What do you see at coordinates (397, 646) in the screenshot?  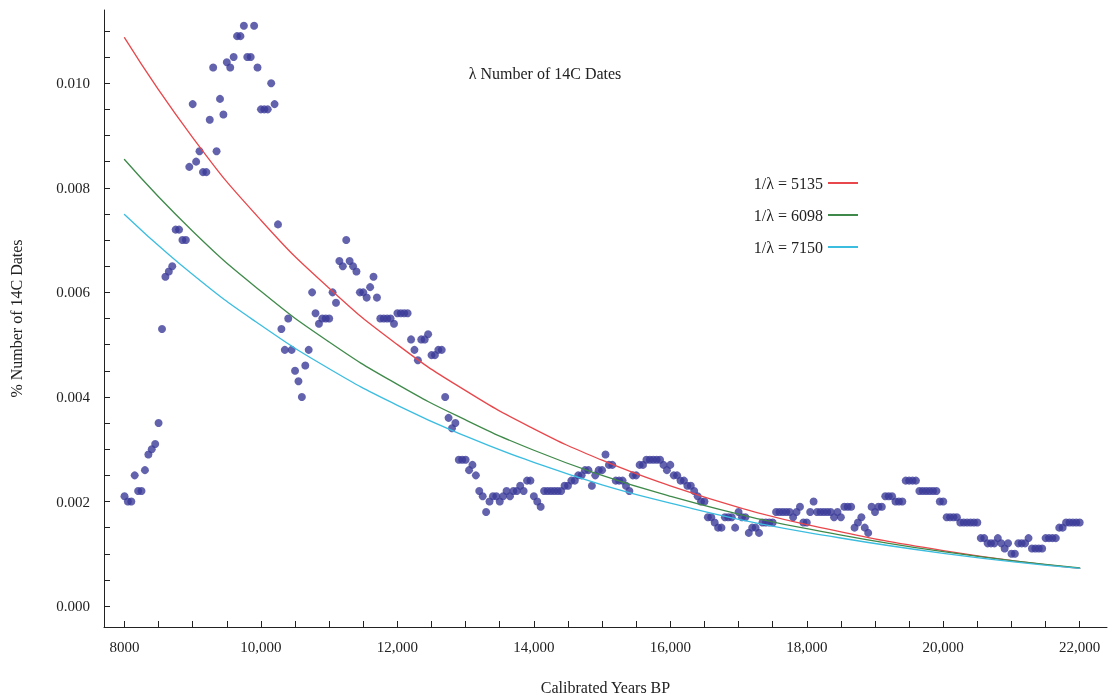 I see `x-tick-label: 12,000` at bounding box center [397, 646].